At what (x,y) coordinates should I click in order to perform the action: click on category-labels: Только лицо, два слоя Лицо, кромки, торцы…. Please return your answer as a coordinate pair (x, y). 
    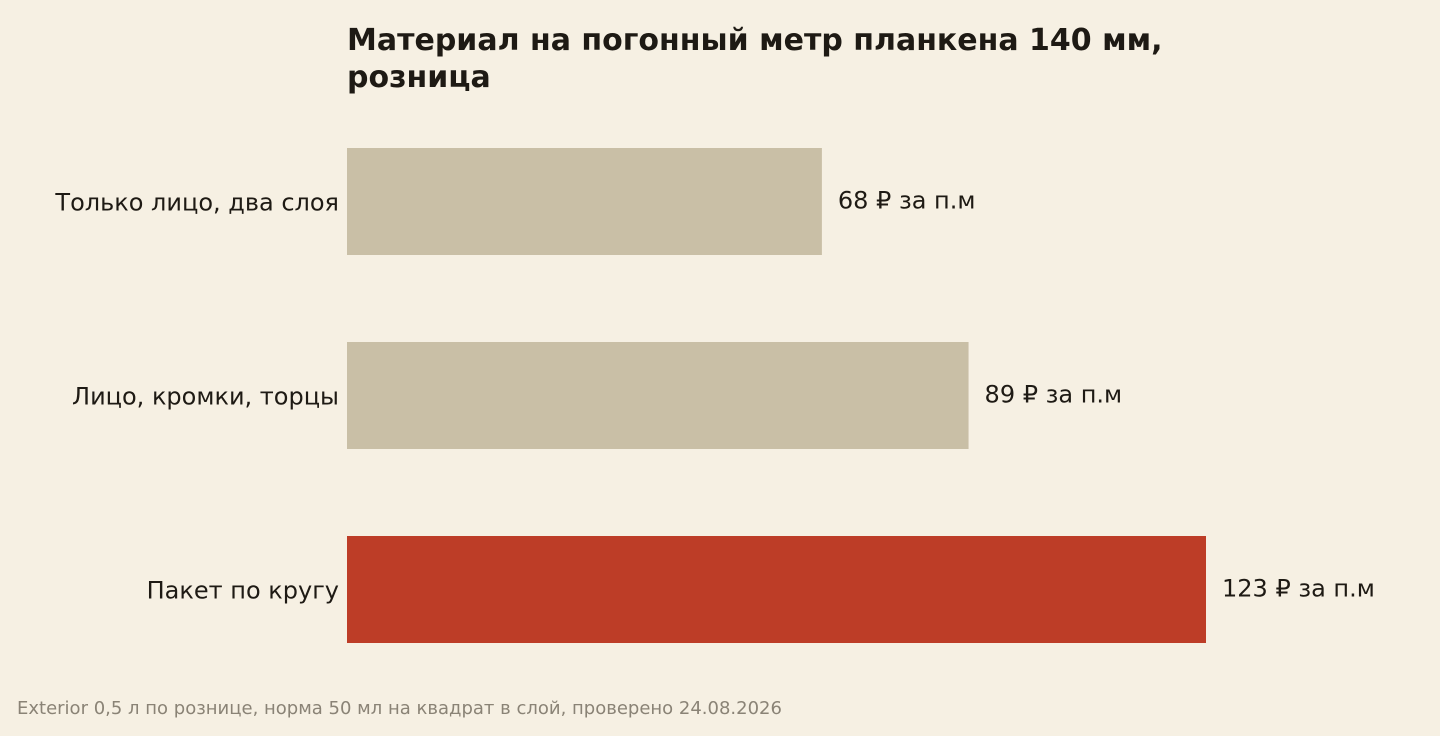
    Looking at the image, I should click on (196, 397).